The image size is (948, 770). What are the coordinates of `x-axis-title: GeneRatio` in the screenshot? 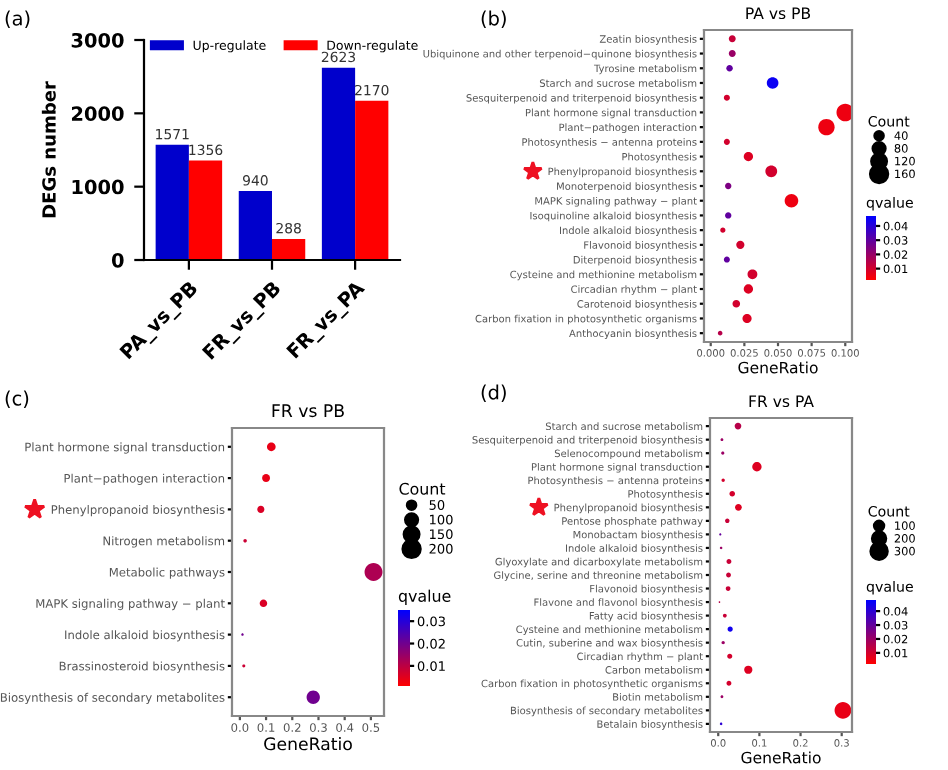 It's located at (308, 744).